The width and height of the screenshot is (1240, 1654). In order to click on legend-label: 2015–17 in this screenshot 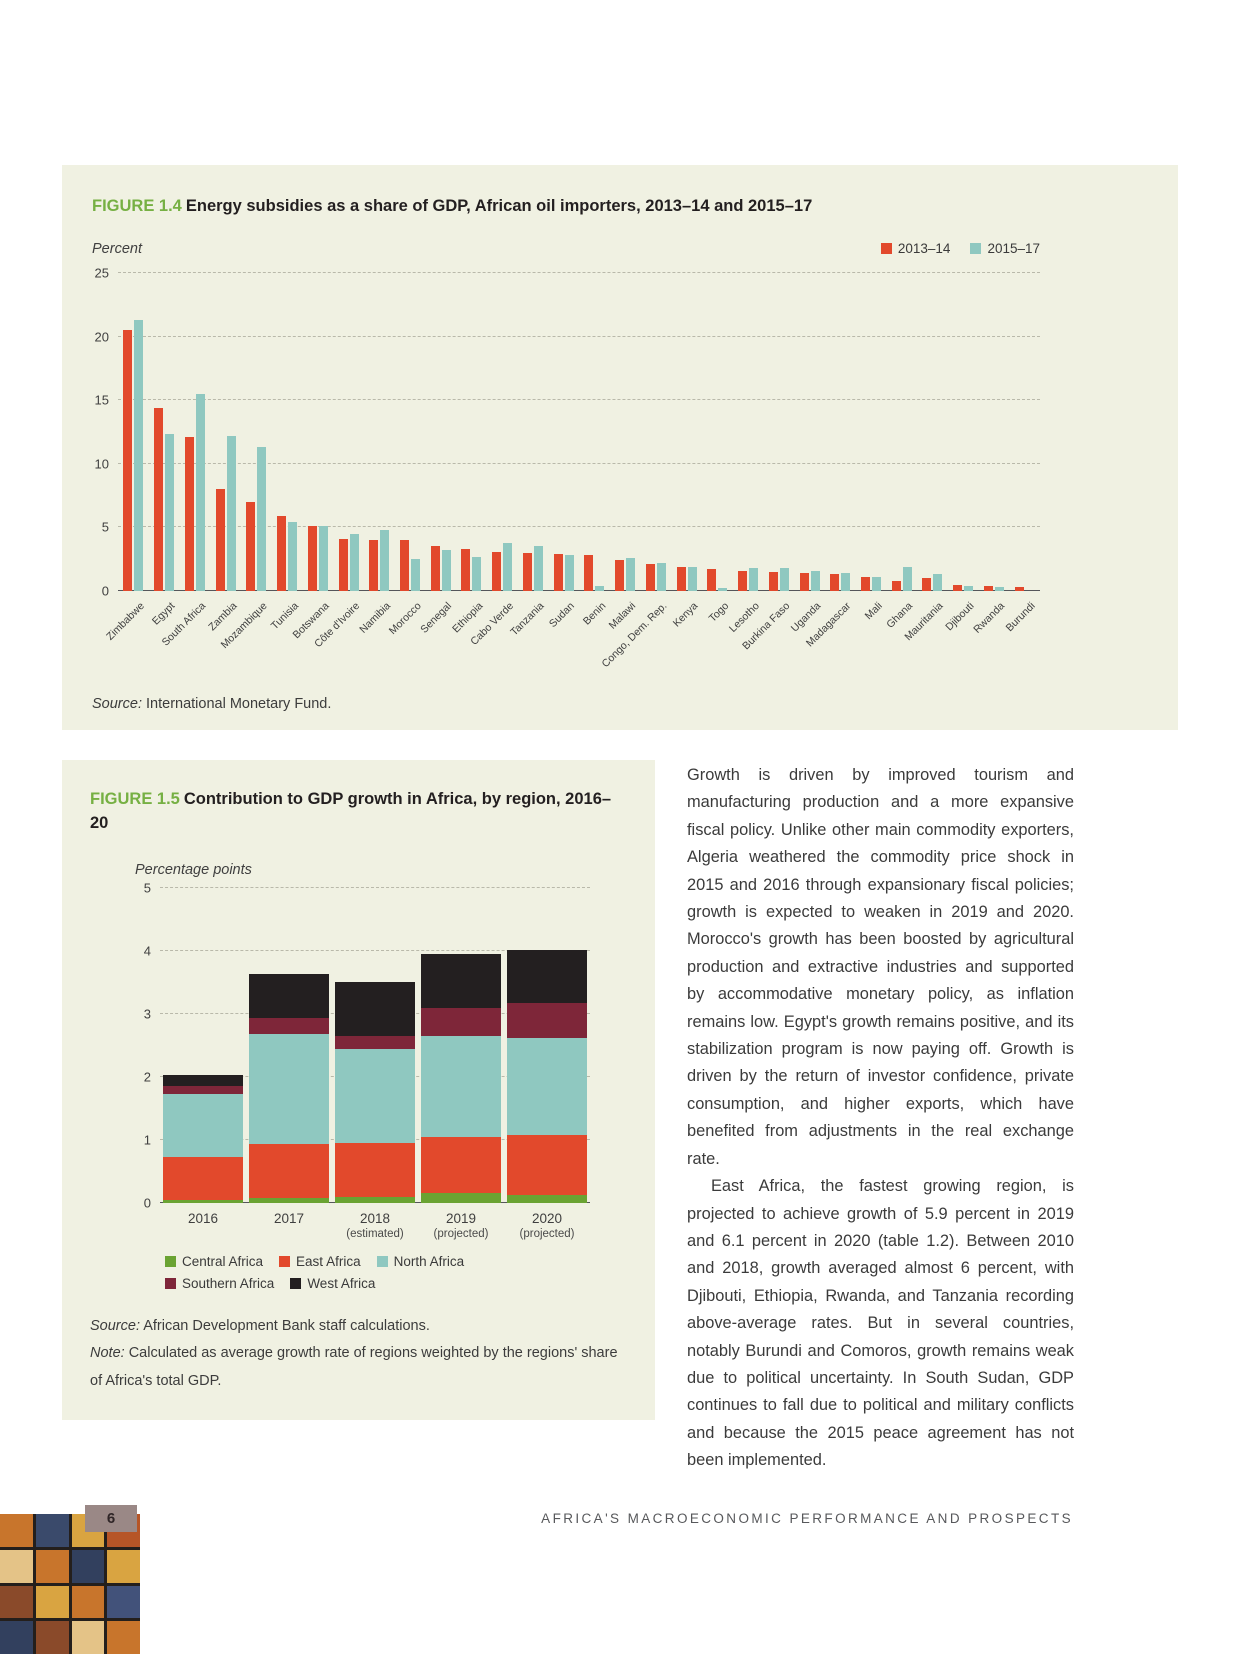, I will do `click(1013, 249)`.